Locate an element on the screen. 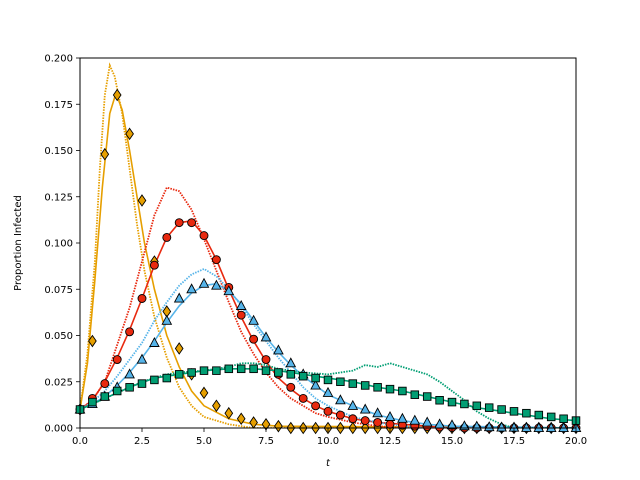 Image resolution: width=640 pixels, height=480 pixels. y-tick-label: 0.100 is located at coordinates (58, 244).